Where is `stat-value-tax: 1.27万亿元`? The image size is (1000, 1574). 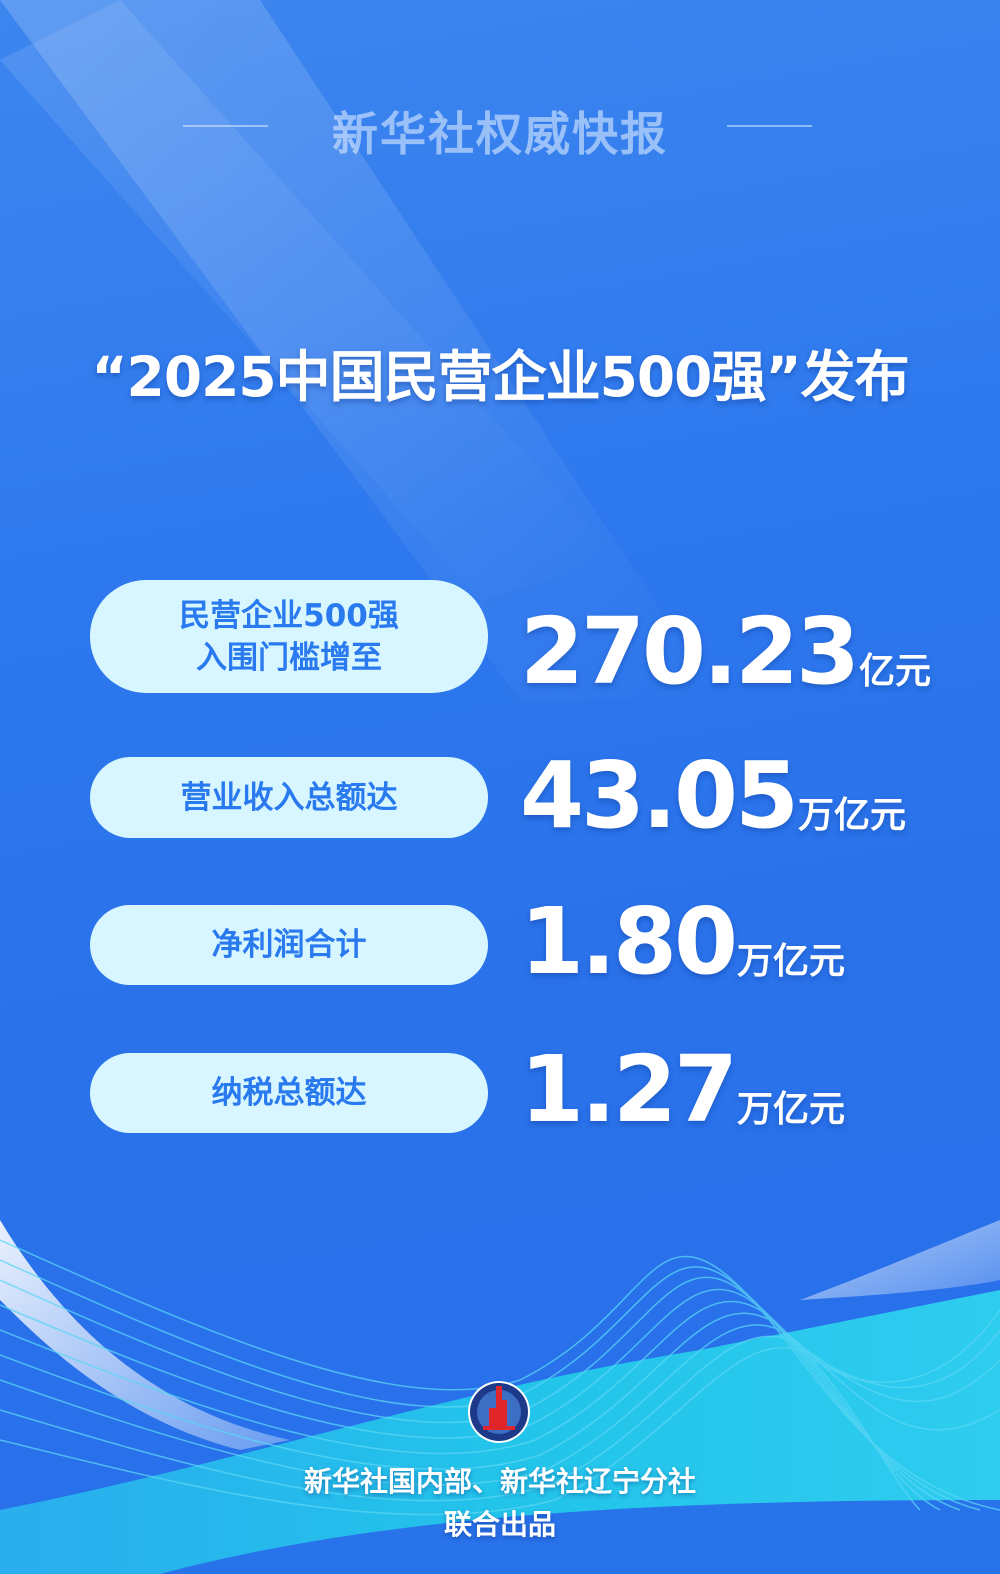 stat-value-tax: 1.27万亿元 is located at coordinates (682, 1089).